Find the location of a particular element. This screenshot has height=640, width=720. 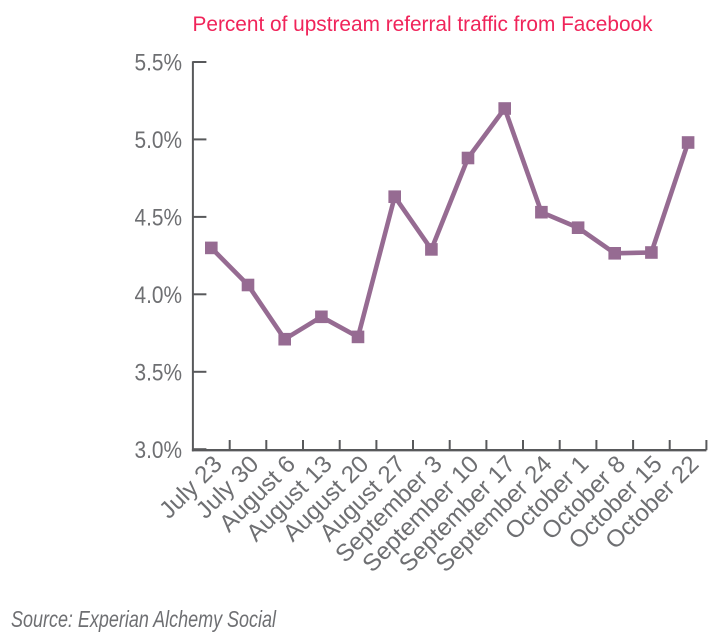

svg-text: 5.5% is located at coordinates (159, 63).